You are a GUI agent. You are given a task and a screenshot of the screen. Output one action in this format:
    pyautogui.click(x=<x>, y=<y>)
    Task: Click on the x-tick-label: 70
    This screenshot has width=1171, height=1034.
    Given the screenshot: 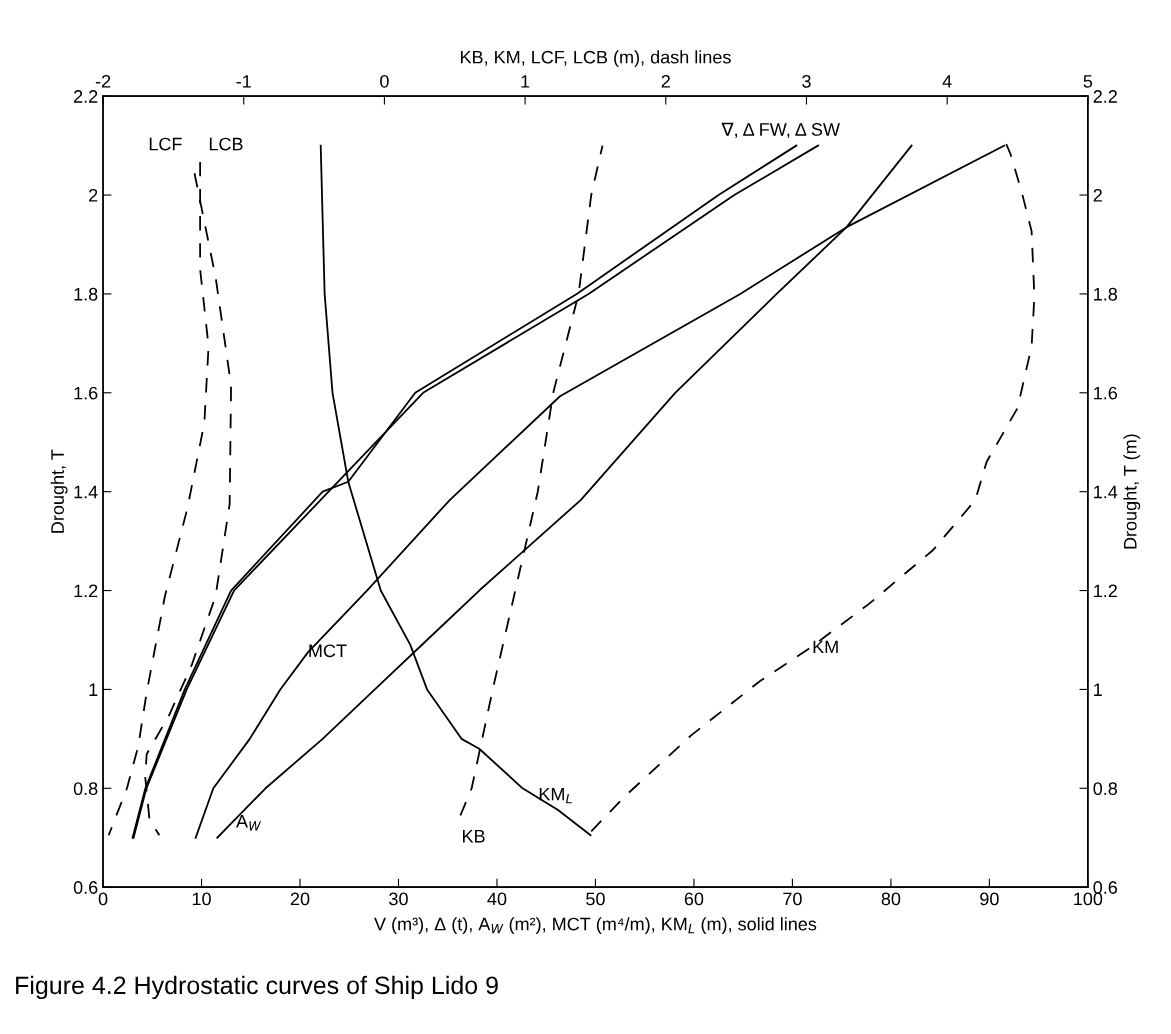 What is the action you would take?
    pyautogui.click(x=792, y=899)
    